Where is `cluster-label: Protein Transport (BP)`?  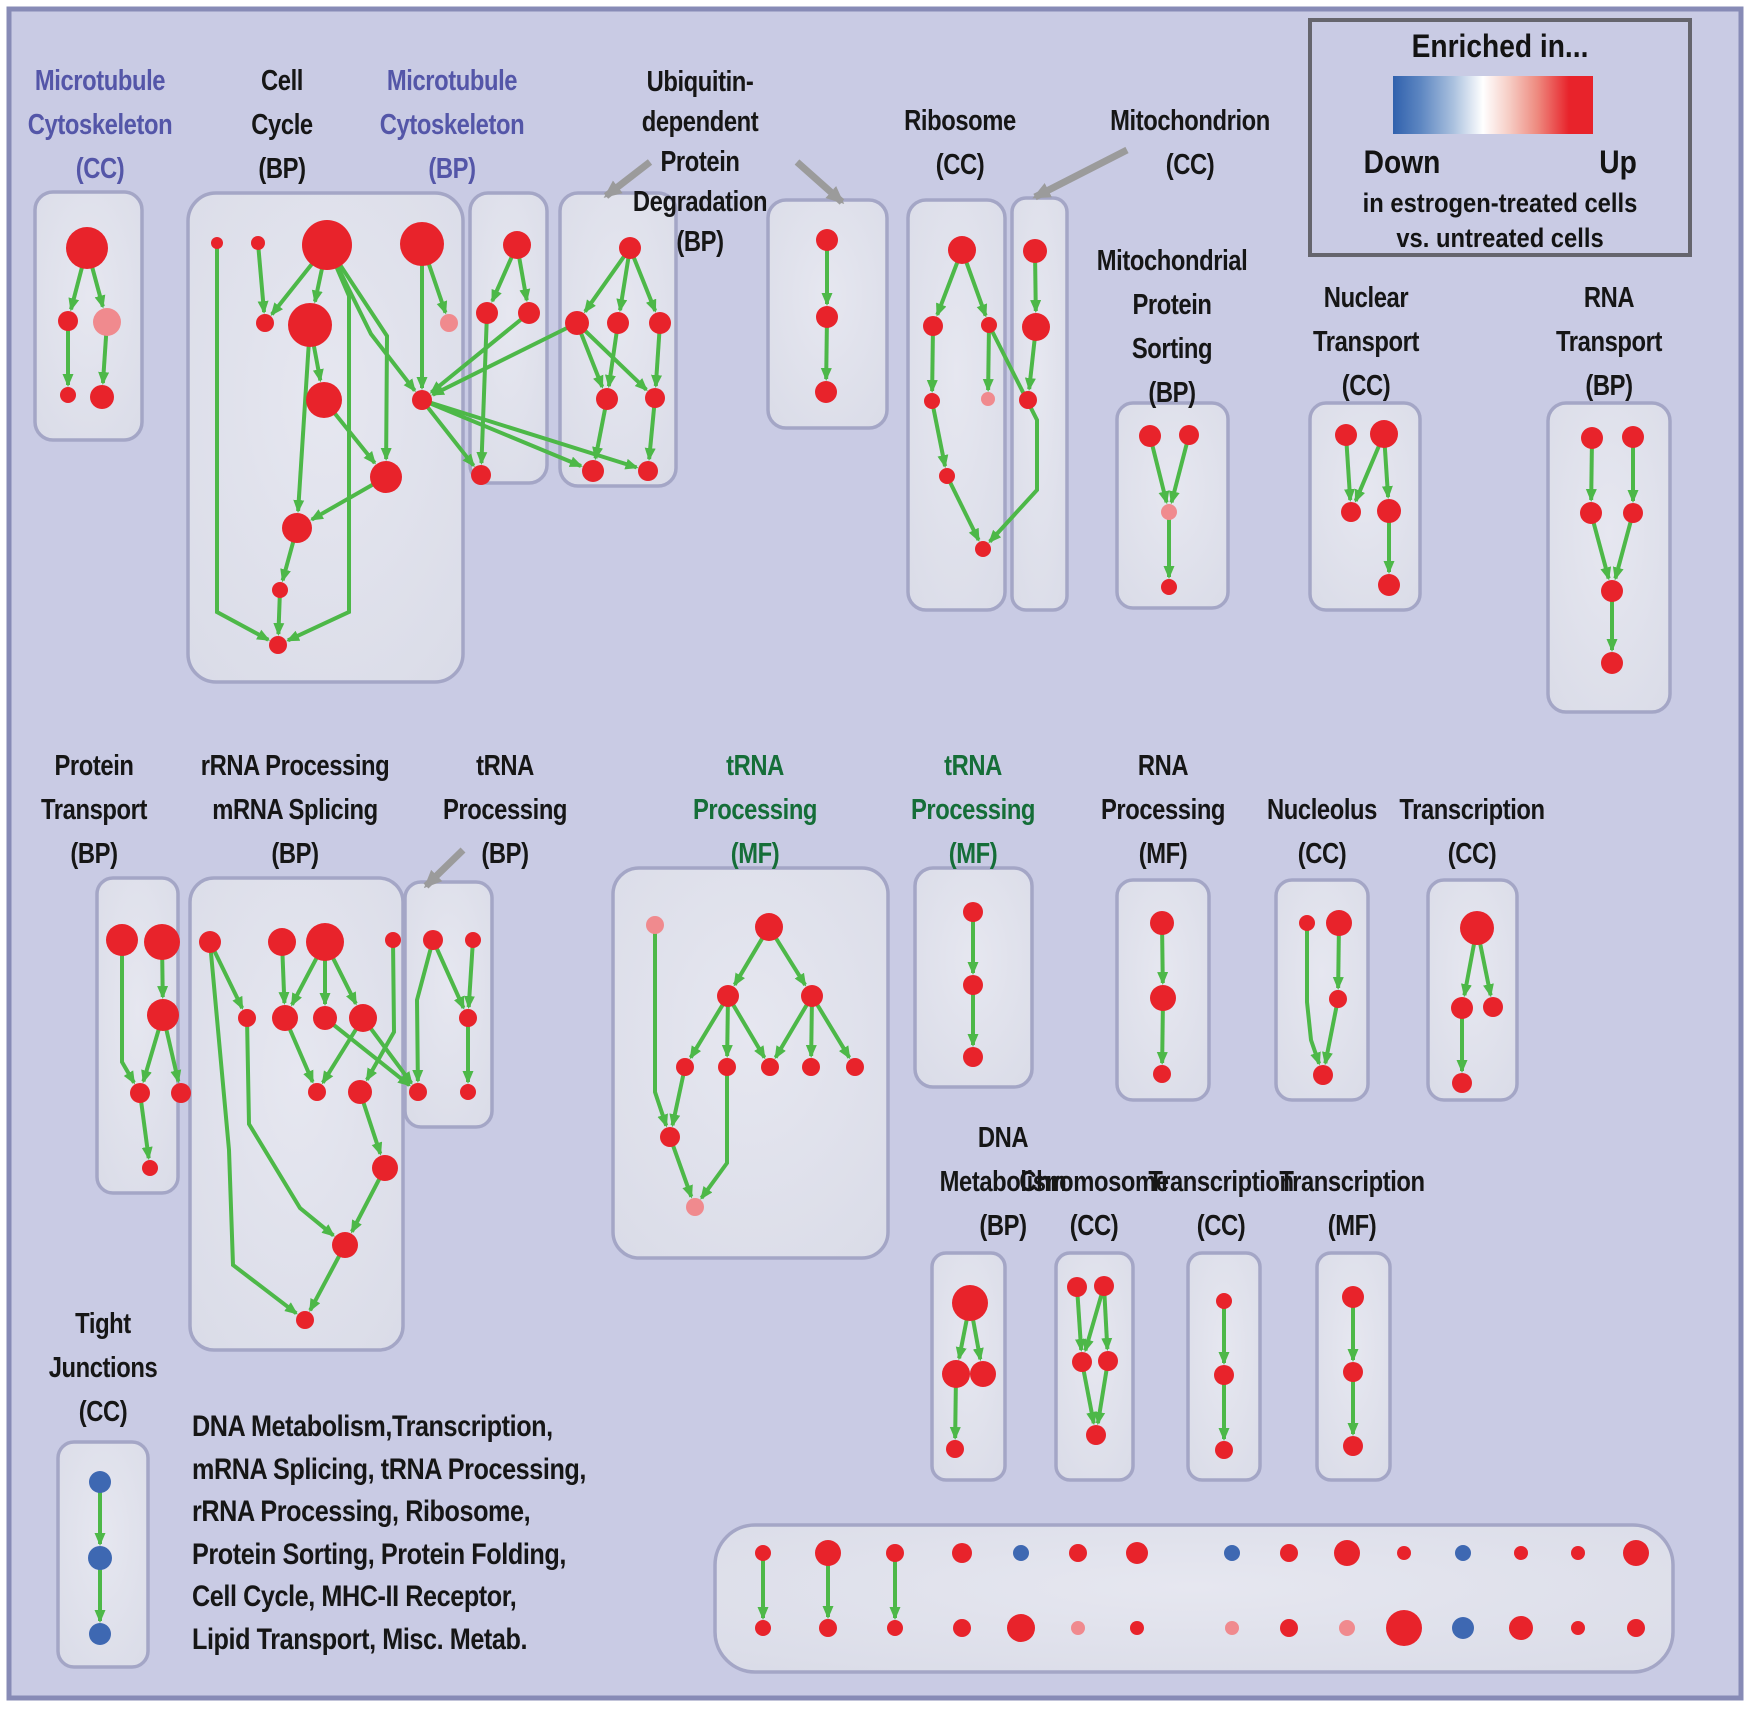 cluster-label: Protein Transport (BP) is located at coordinates (94, 810).